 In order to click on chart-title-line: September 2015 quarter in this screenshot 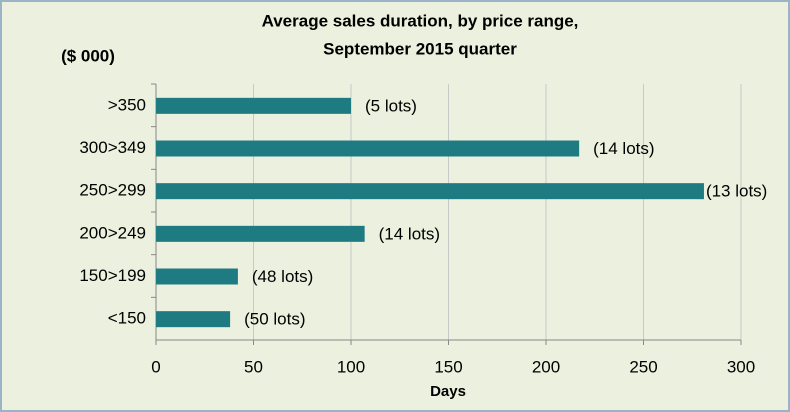, I will do `click(420, 48)`.